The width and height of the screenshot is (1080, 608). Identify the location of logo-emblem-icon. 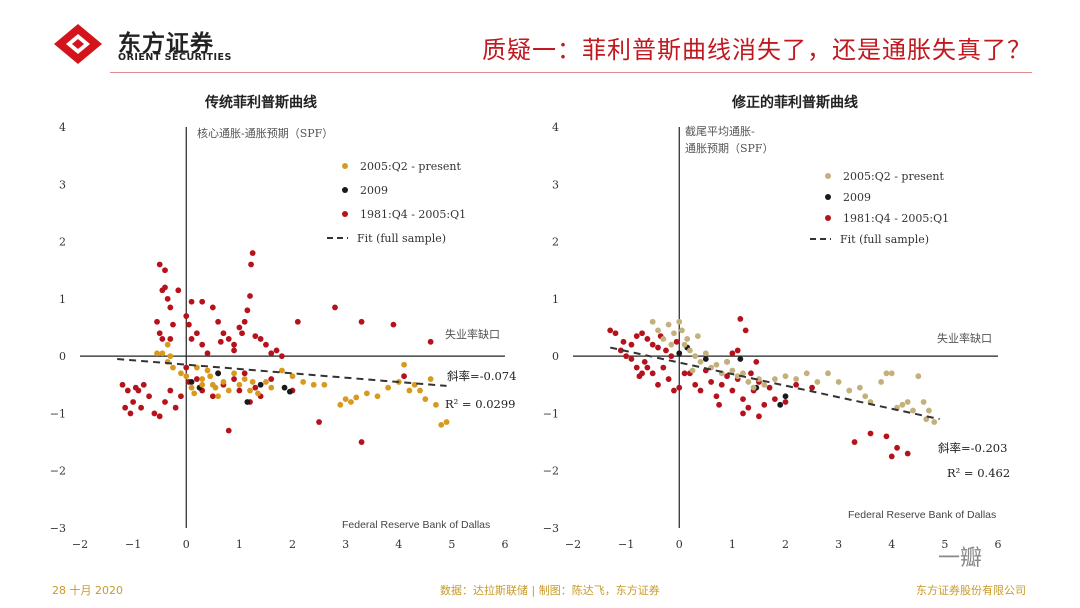
(78, 44).